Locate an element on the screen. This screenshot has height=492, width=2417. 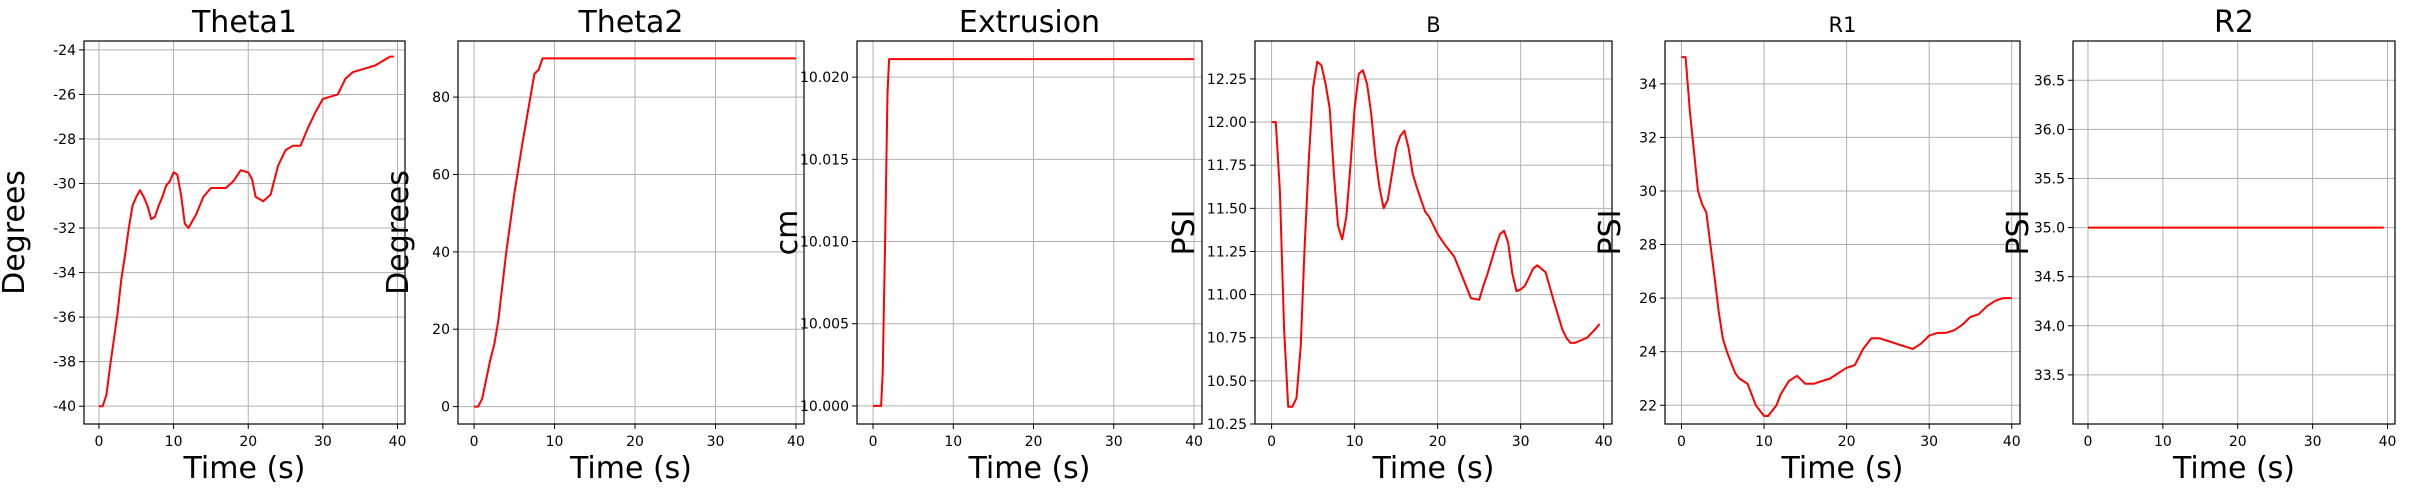
y-tick-label: 11.00 is located at coordinates (1227, 296).